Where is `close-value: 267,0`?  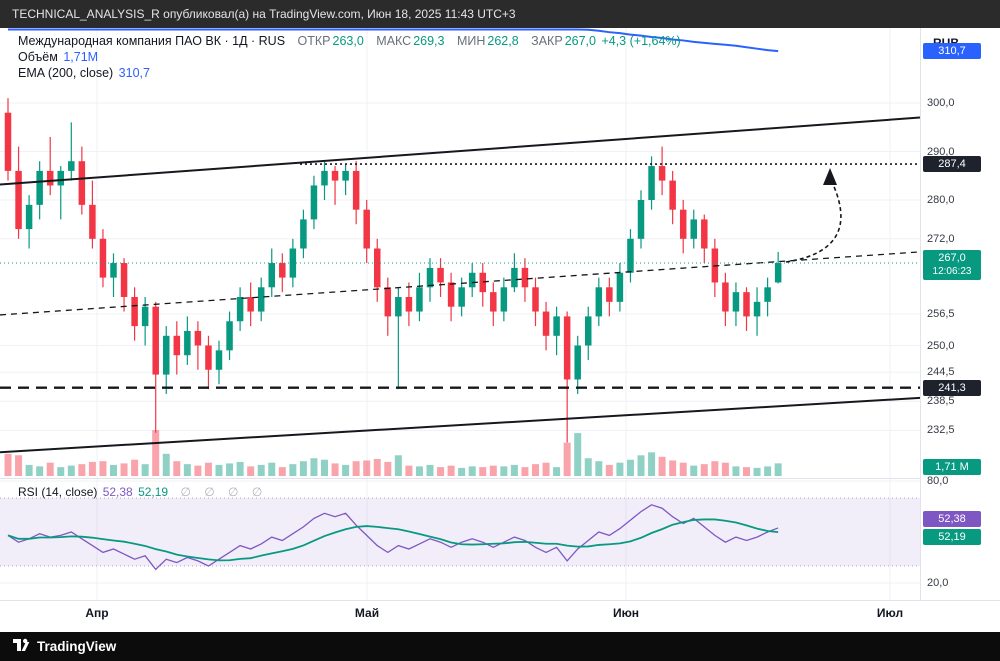 close-value: 267,0 is located at coordinates (580, 41).